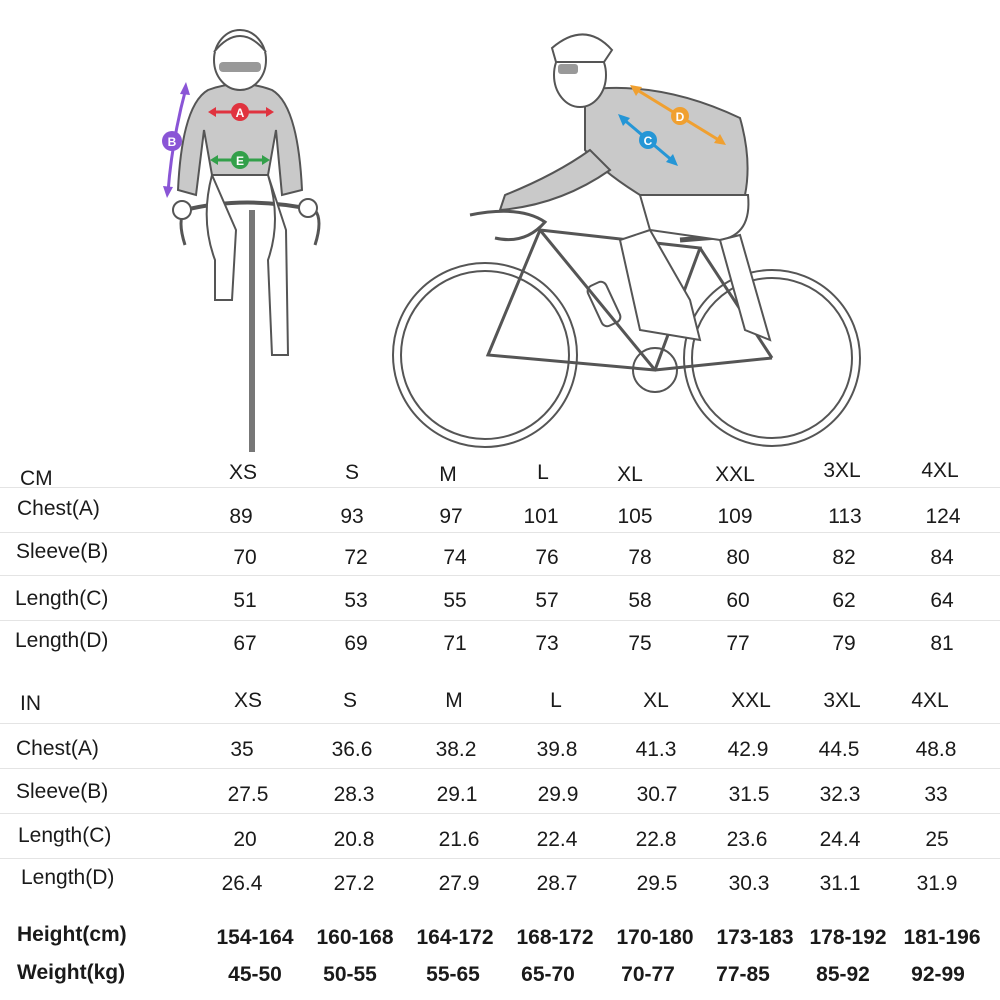 Image resolution: width=1000 pixels, height=1000 pixels. I want to click on size-header: S, so click(350, 700).